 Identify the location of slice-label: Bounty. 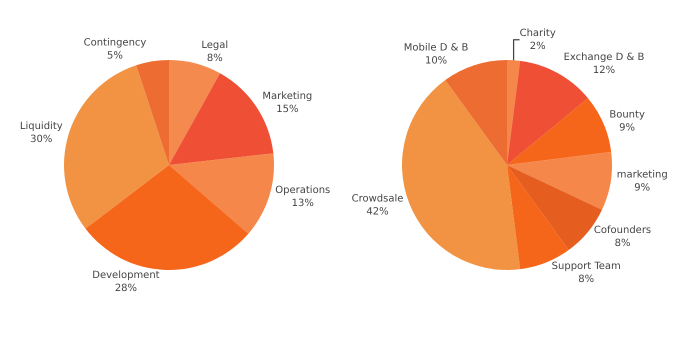
(627, 114).